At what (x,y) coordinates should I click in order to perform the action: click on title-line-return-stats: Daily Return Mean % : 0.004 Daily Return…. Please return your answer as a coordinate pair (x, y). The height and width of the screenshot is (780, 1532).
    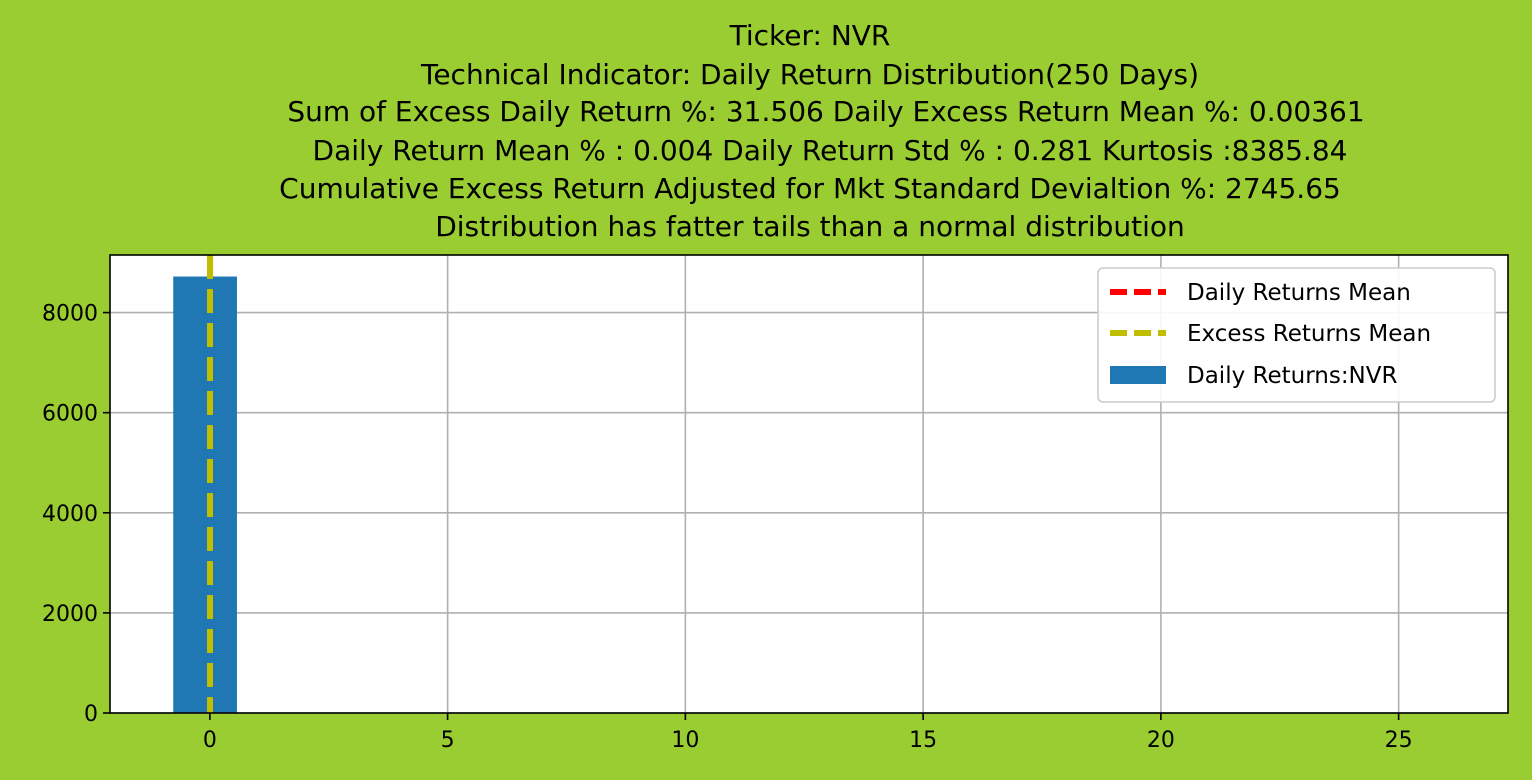
    Looking at the image, I should click on (830, 150).